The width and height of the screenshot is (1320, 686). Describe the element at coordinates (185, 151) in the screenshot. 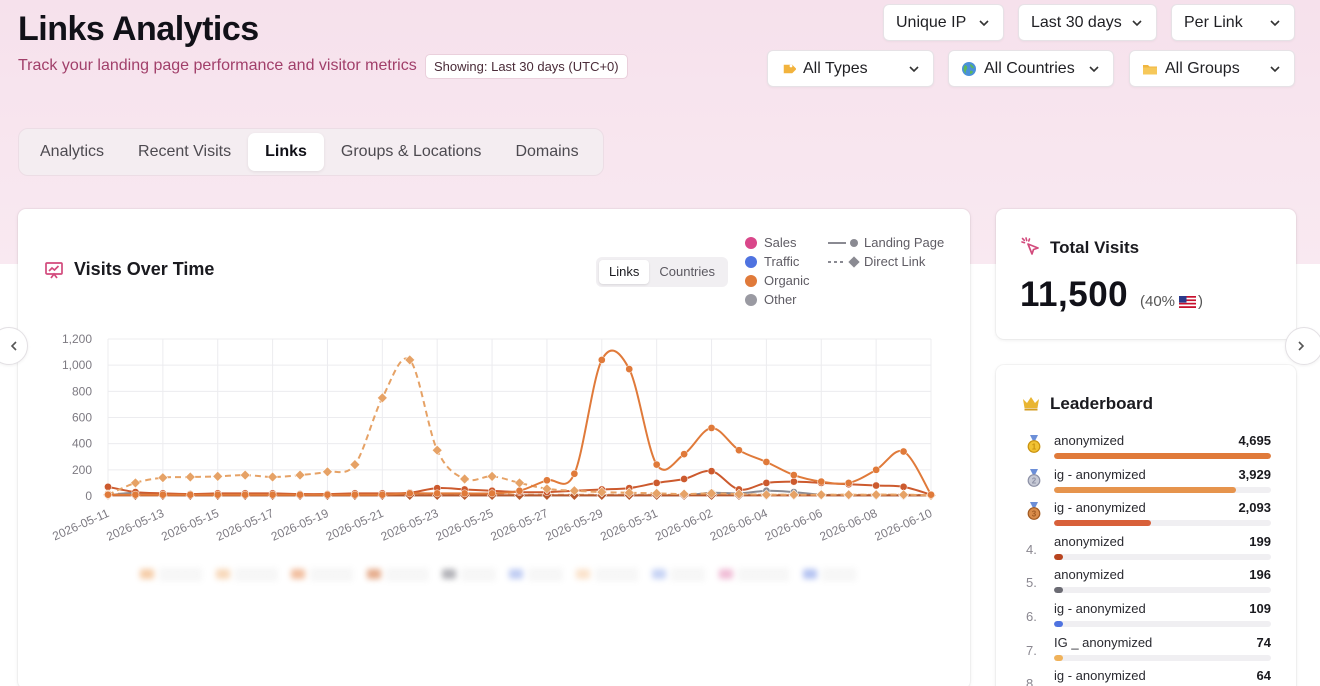

I see `tab-recent-visits: Recent Visits` at that location.